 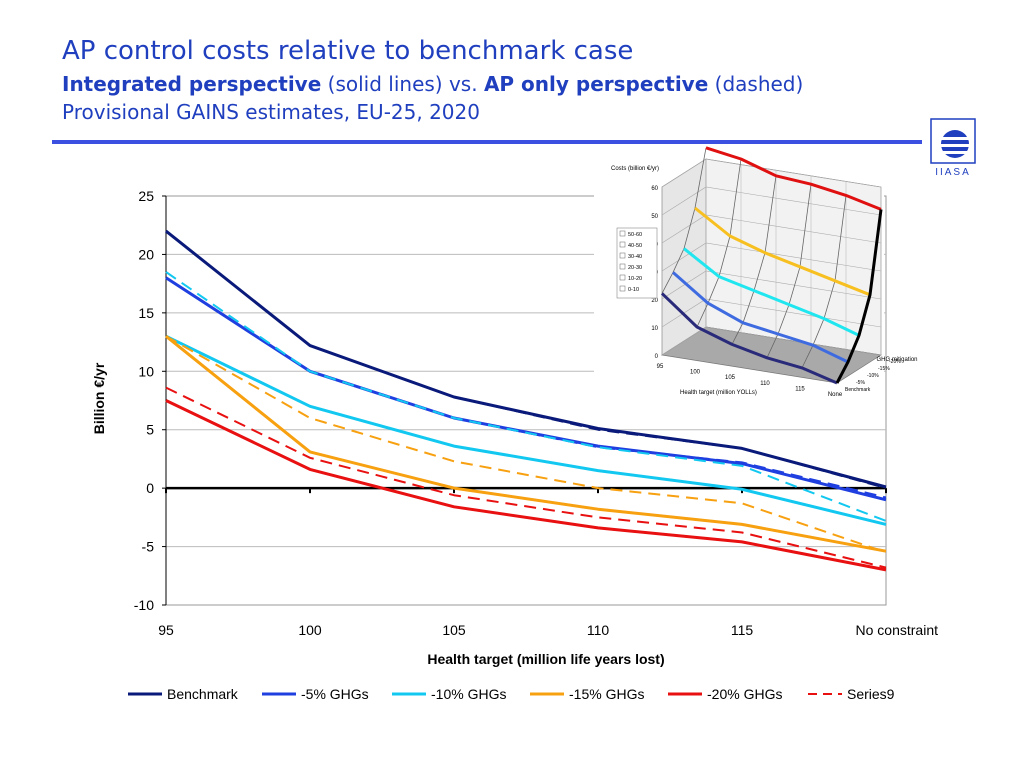 I want to click on inset-depth-tick-label: -10%, so click(x=873, y=376).